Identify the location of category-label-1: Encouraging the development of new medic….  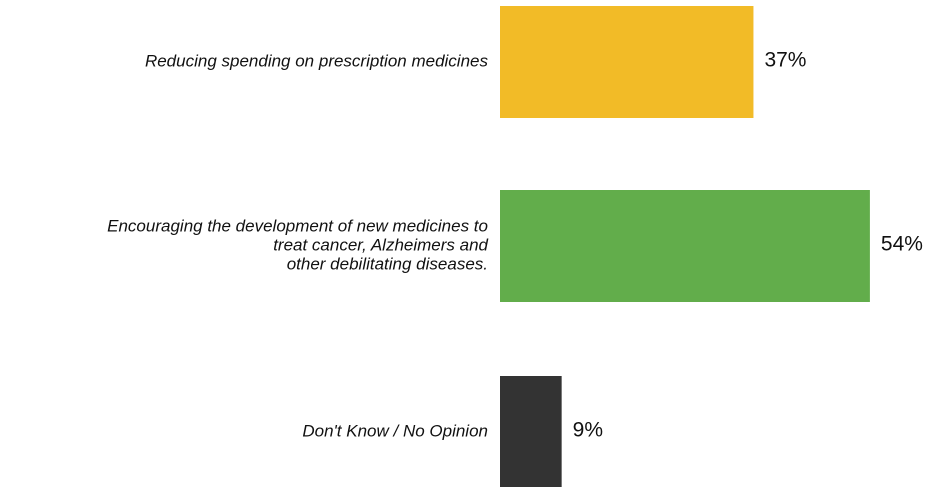
(297, 244).